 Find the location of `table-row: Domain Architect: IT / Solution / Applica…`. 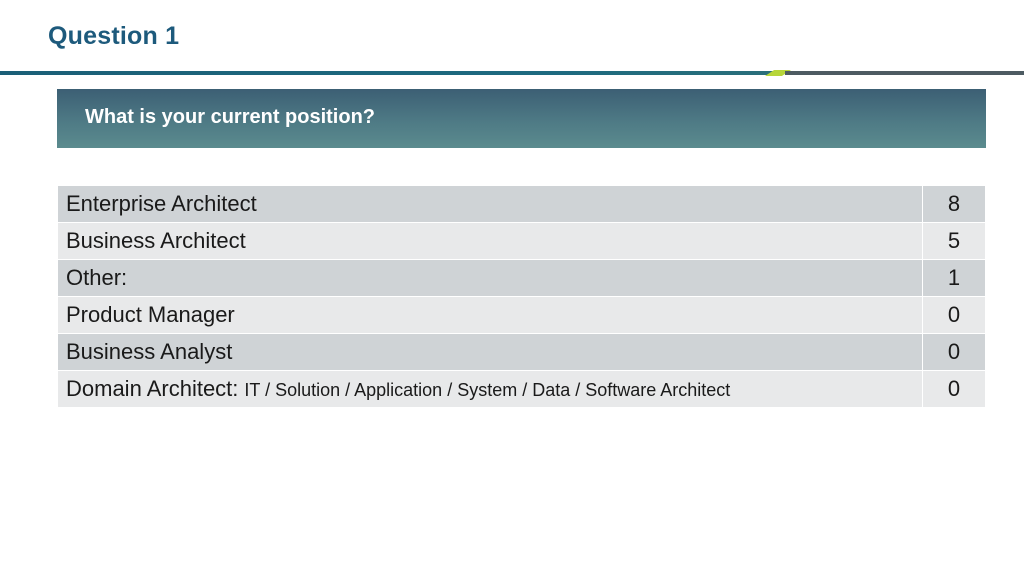

table-row: Domain Architect: IT / Solution / Applica… is located at coordinates (522, 389).